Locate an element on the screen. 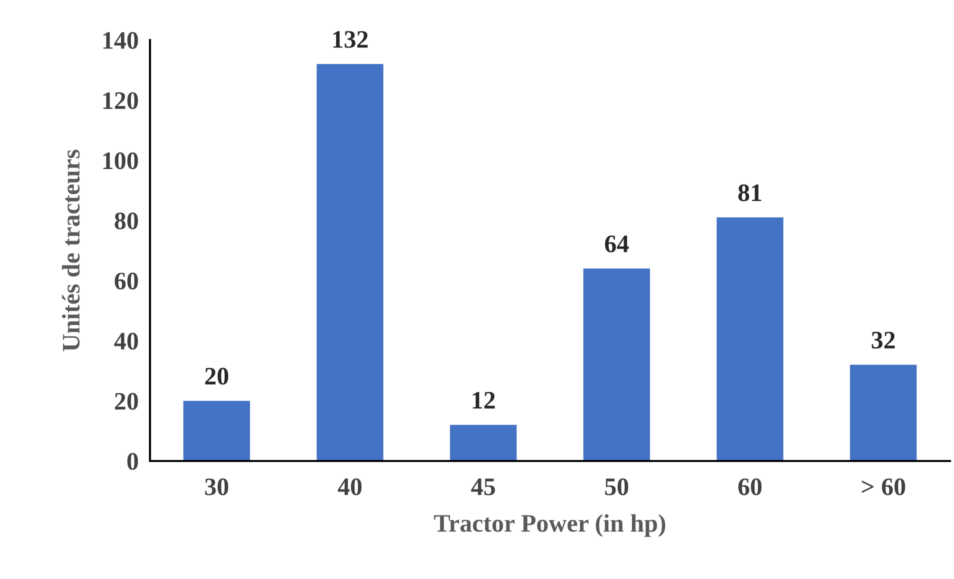 The image size is (954, 579). x-axis-title: Tractor Power (in hp) is located at coordinates (550, 525).